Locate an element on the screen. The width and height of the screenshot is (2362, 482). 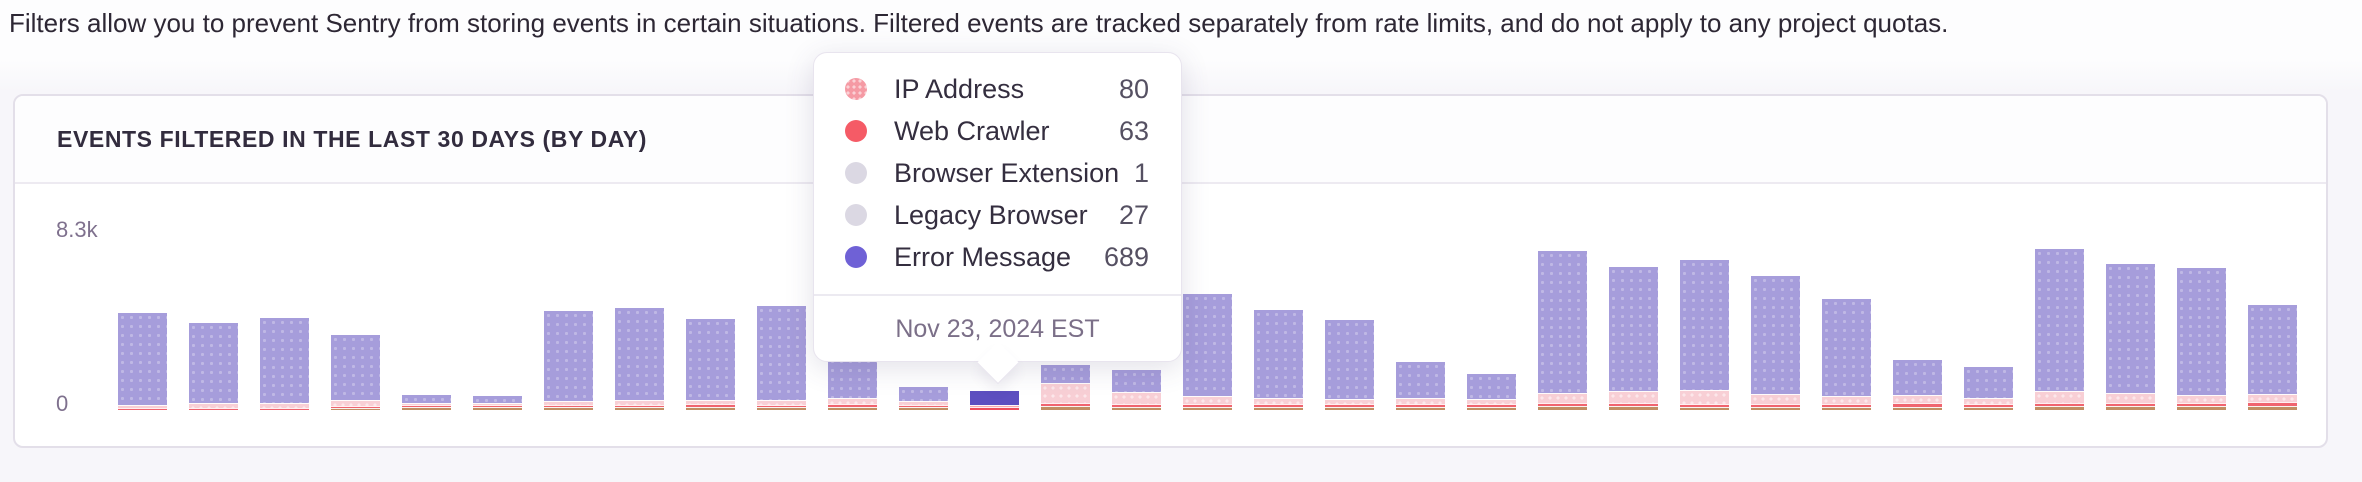
tooltip-divider is located at coordinates (997, 295).